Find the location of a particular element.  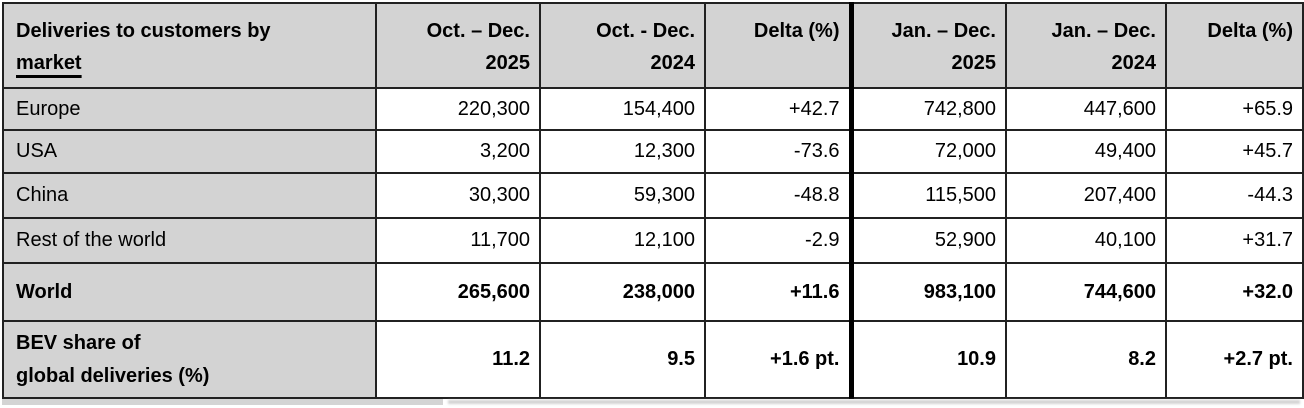

cell-europe-fy-2024: 447,600 is located at coordinates (1086, 109).